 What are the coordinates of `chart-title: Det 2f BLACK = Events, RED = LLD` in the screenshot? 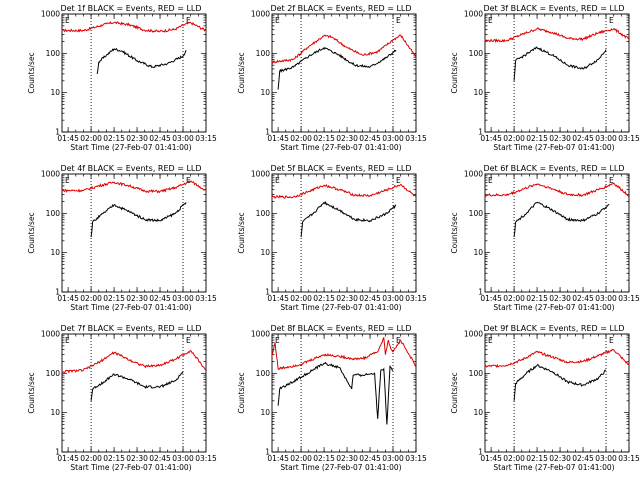 It's located at (340, 8).